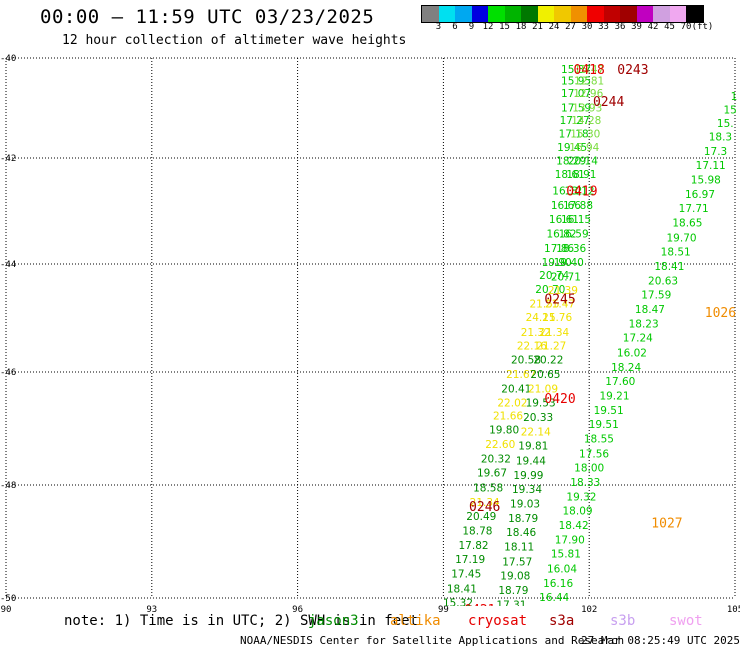  Describe the element at coordinates (583, 162) in the screenshot. I see `wave-height-label: 20.14` at that location.